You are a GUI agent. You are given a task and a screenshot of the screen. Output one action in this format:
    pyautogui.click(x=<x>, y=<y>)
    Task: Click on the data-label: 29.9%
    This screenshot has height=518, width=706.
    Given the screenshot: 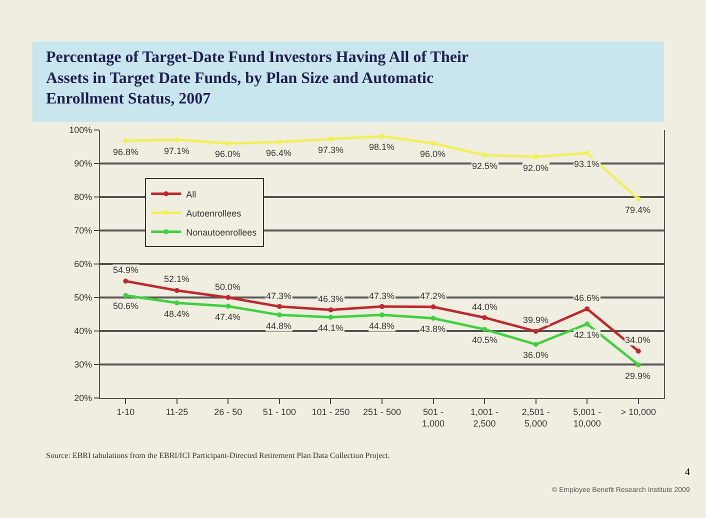 What is the action you would take?
    pyautogui.click(x=638, y=376)
    